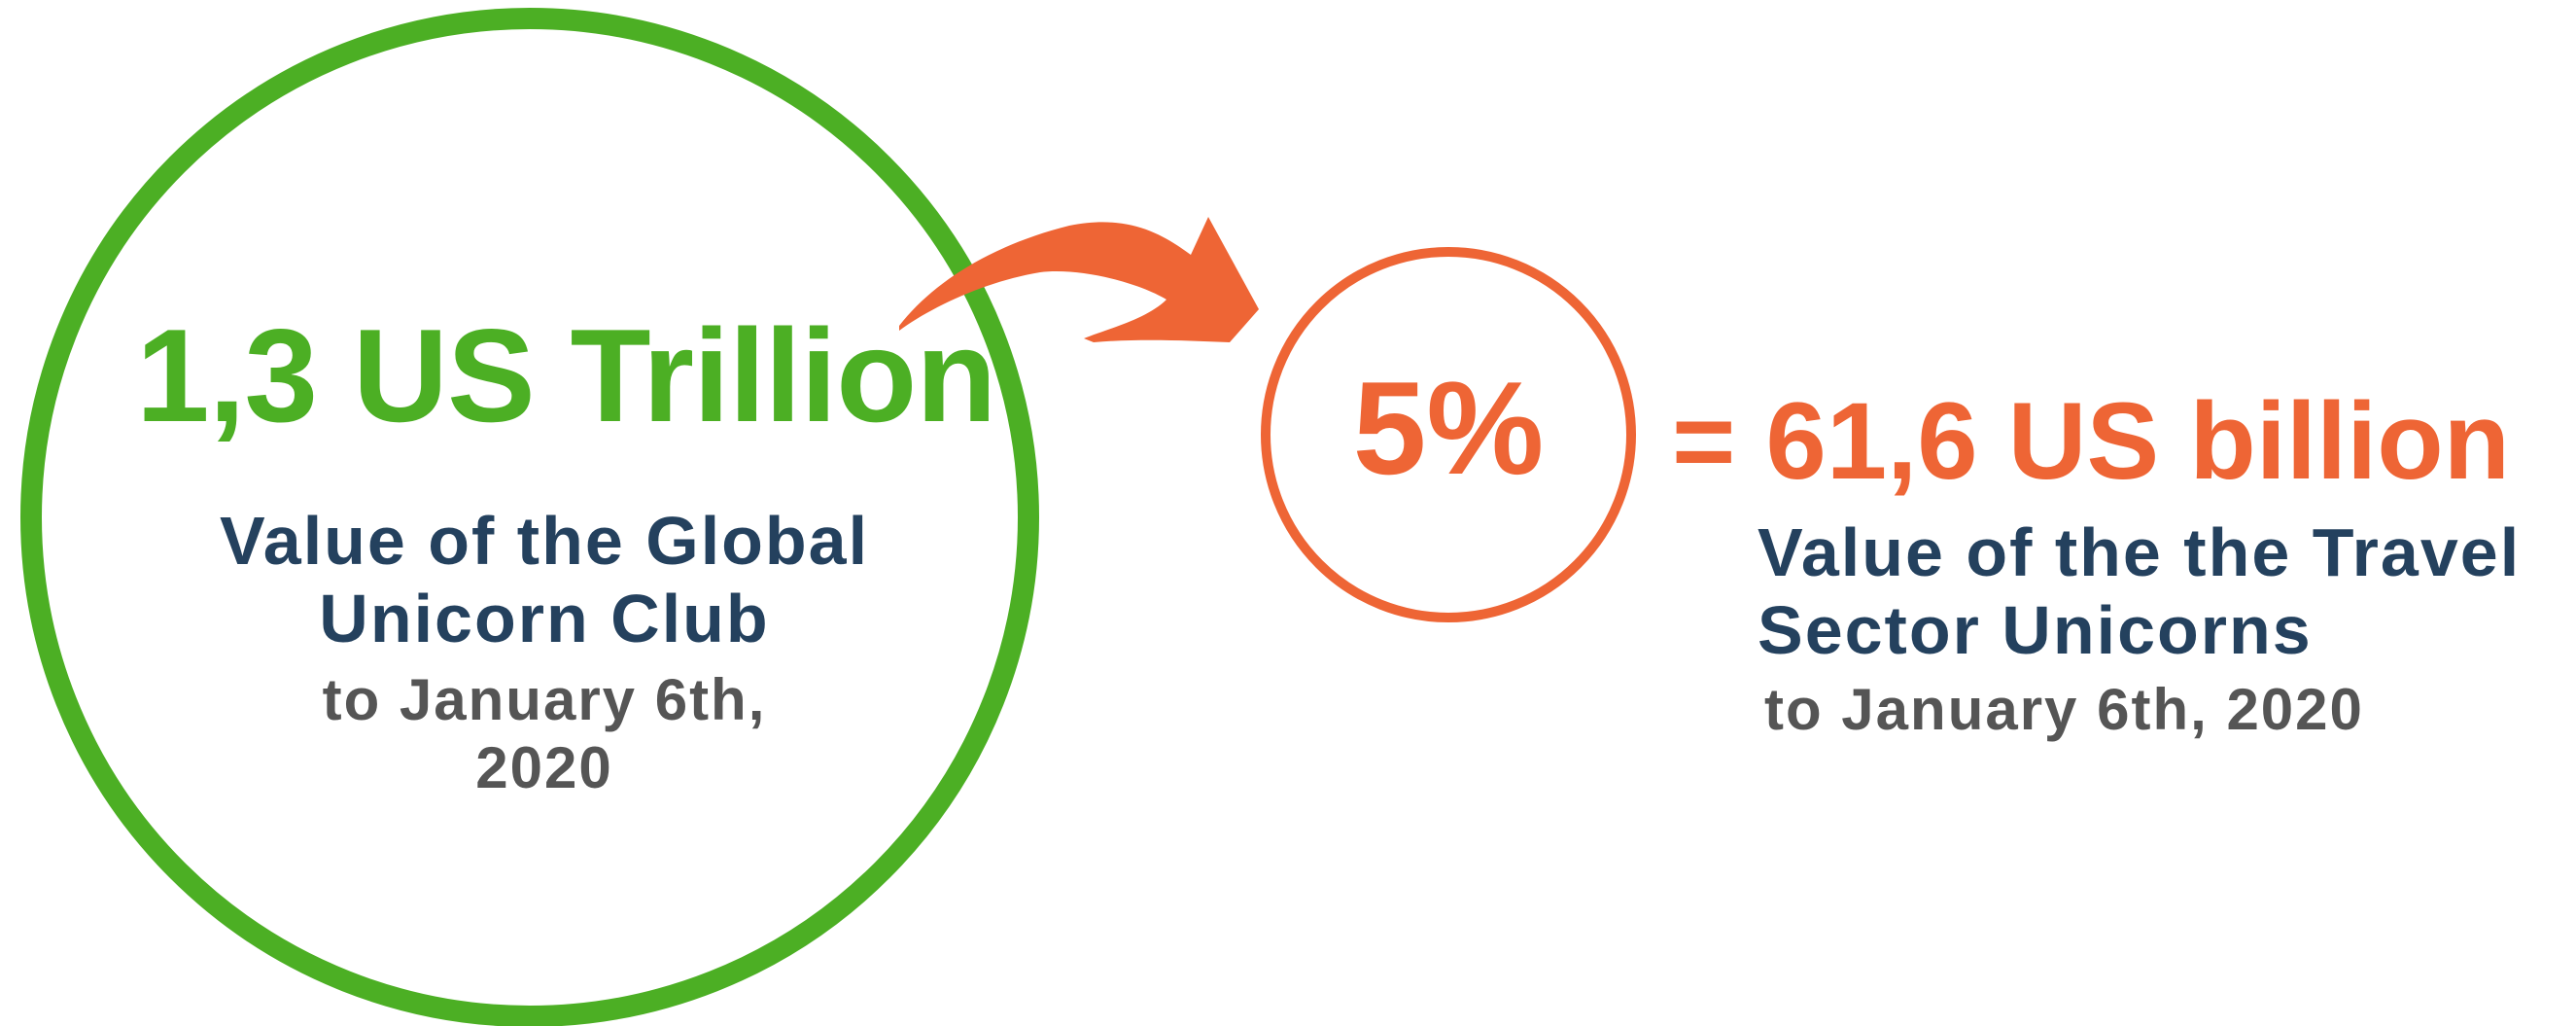 This screenshot has width=2576, height=1026. Describe the element at coordinates (544, 699) in the screenshot. I see `global-value-date-line1: to January 6th,` at that location.